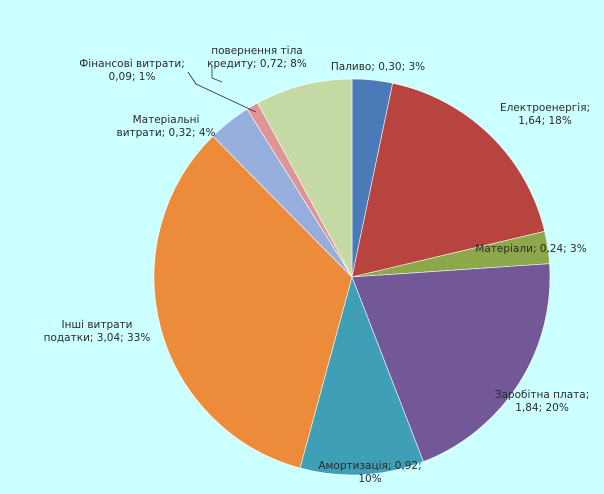  I want to click on slice-label-3: Матеріали; 0,24; 3%, so click(530, 249).